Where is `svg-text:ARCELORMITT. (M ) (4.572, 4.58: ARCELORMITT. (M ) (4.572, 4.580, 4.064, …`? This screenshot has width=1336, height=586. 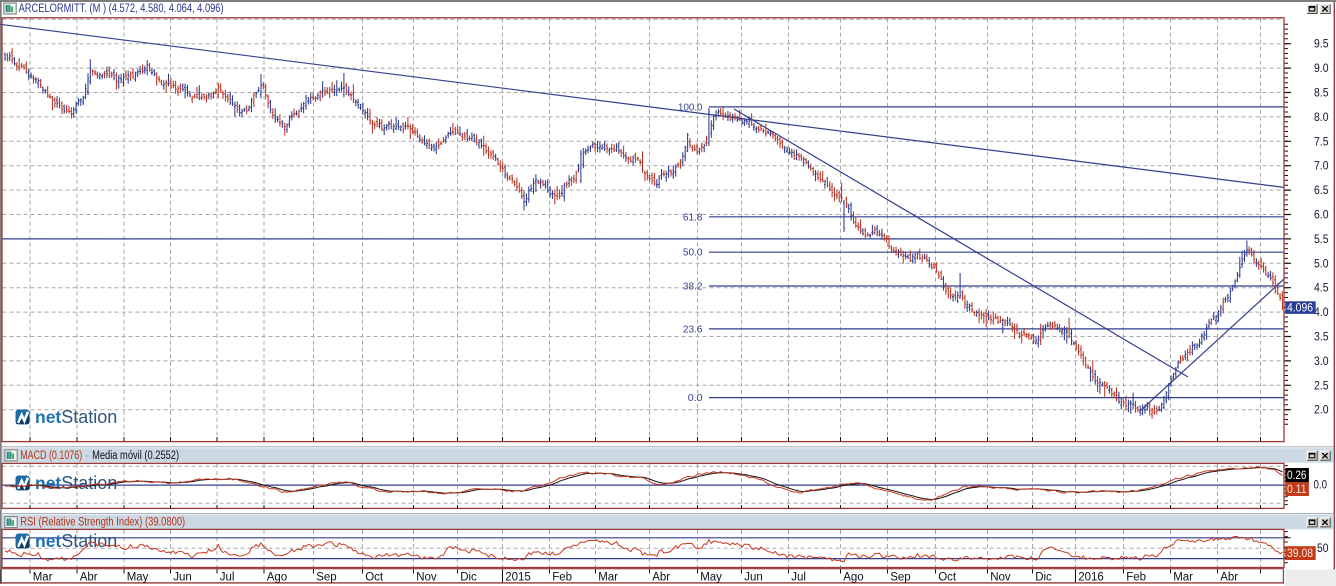
svg-text:ARCELORMITT. (M ) (4.572, 4.58: ARCELORMITT. (M ) (4.572, 4.580, 4.064, … is located at coordinates (121, 9).